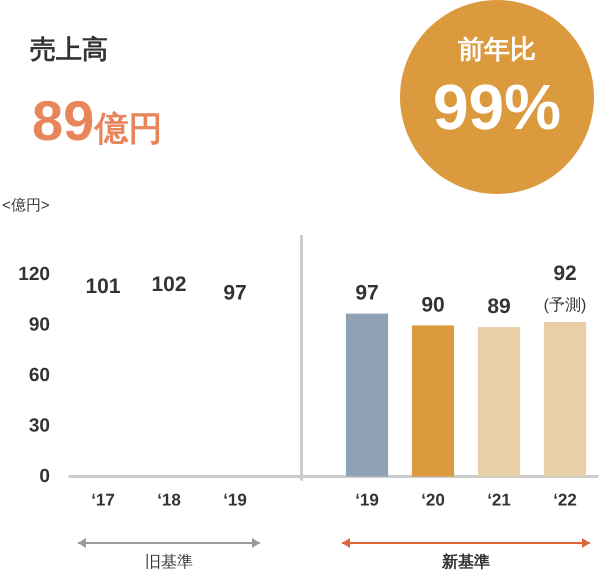 The image size is (602, 573). Describe the element at coordinates (39, 425) in the screenshot. I see `y-tick-label: 30` at that location.